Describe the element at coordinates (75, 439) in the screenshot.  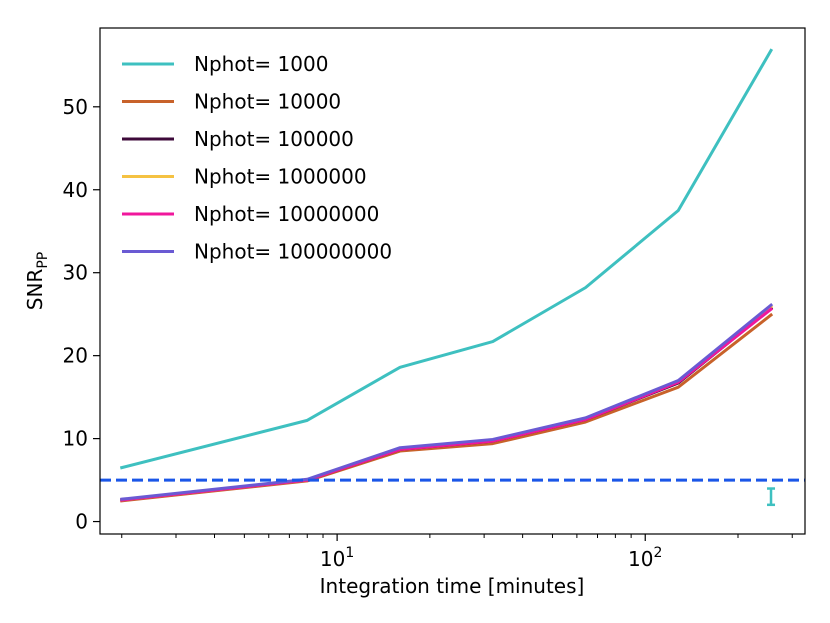
I see `y-tick-label-10: 10` at that location.